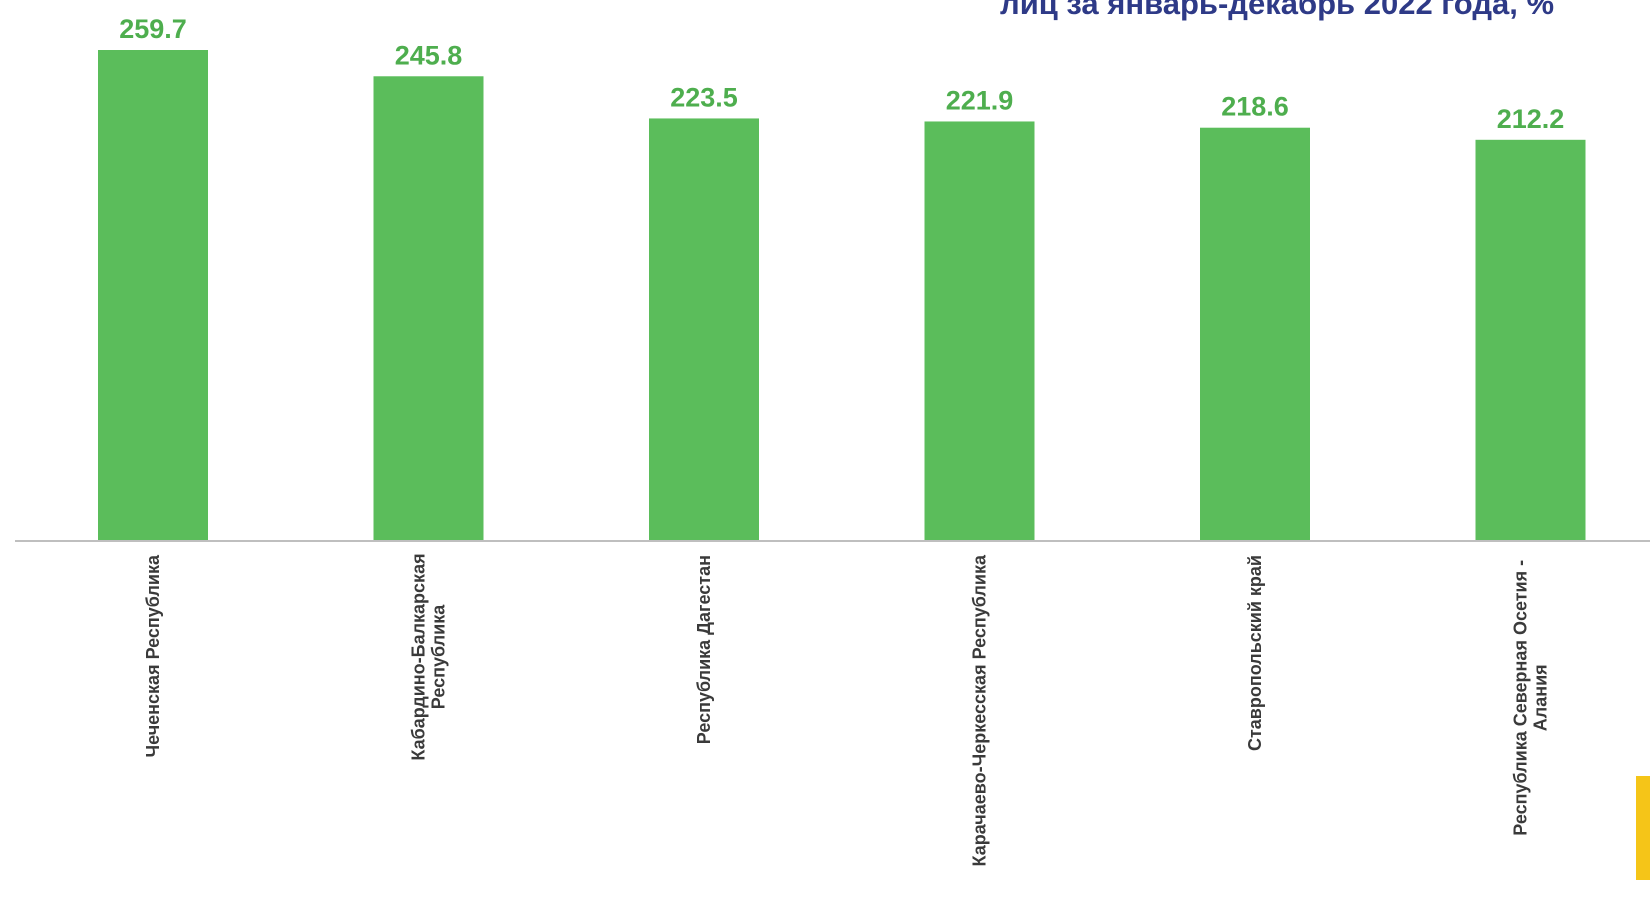  Describe the element at coordinates (419, 656) in the screenshot. I see `category-label-line: Кабардино-Балкарская` at that location.